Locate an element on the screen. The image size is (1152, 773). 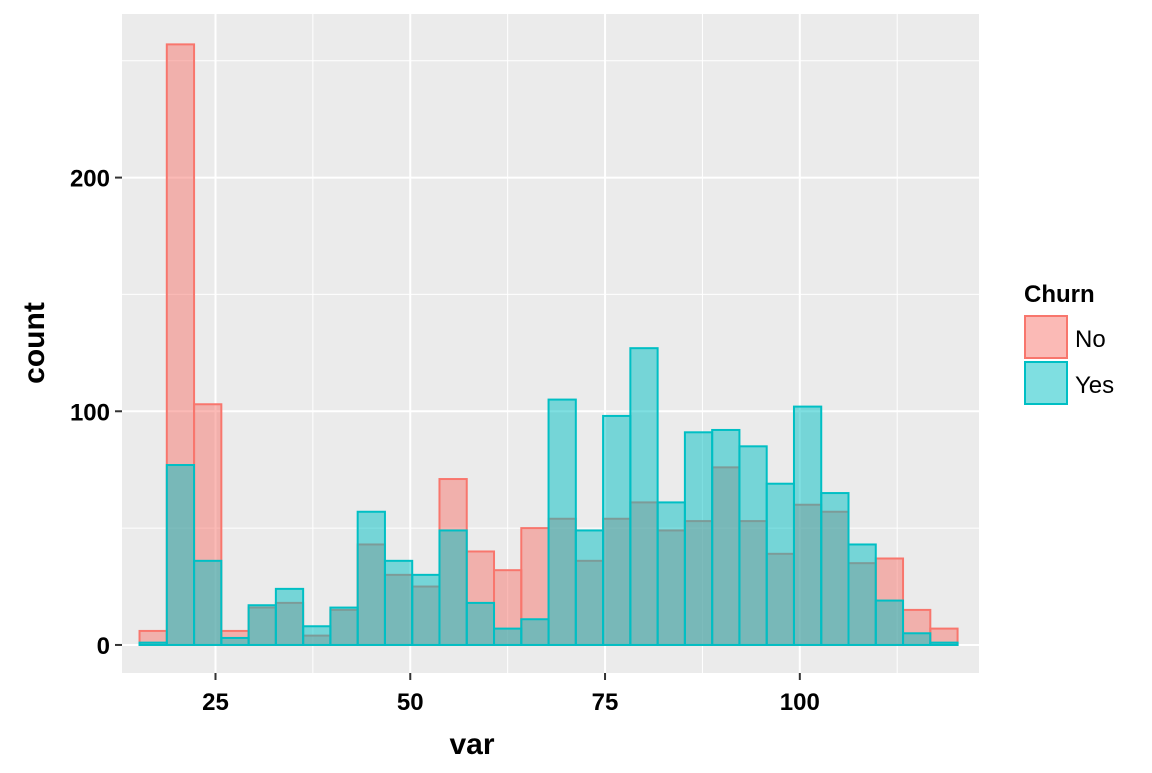
x-axis-title: var is located at coordinates (471, 744).